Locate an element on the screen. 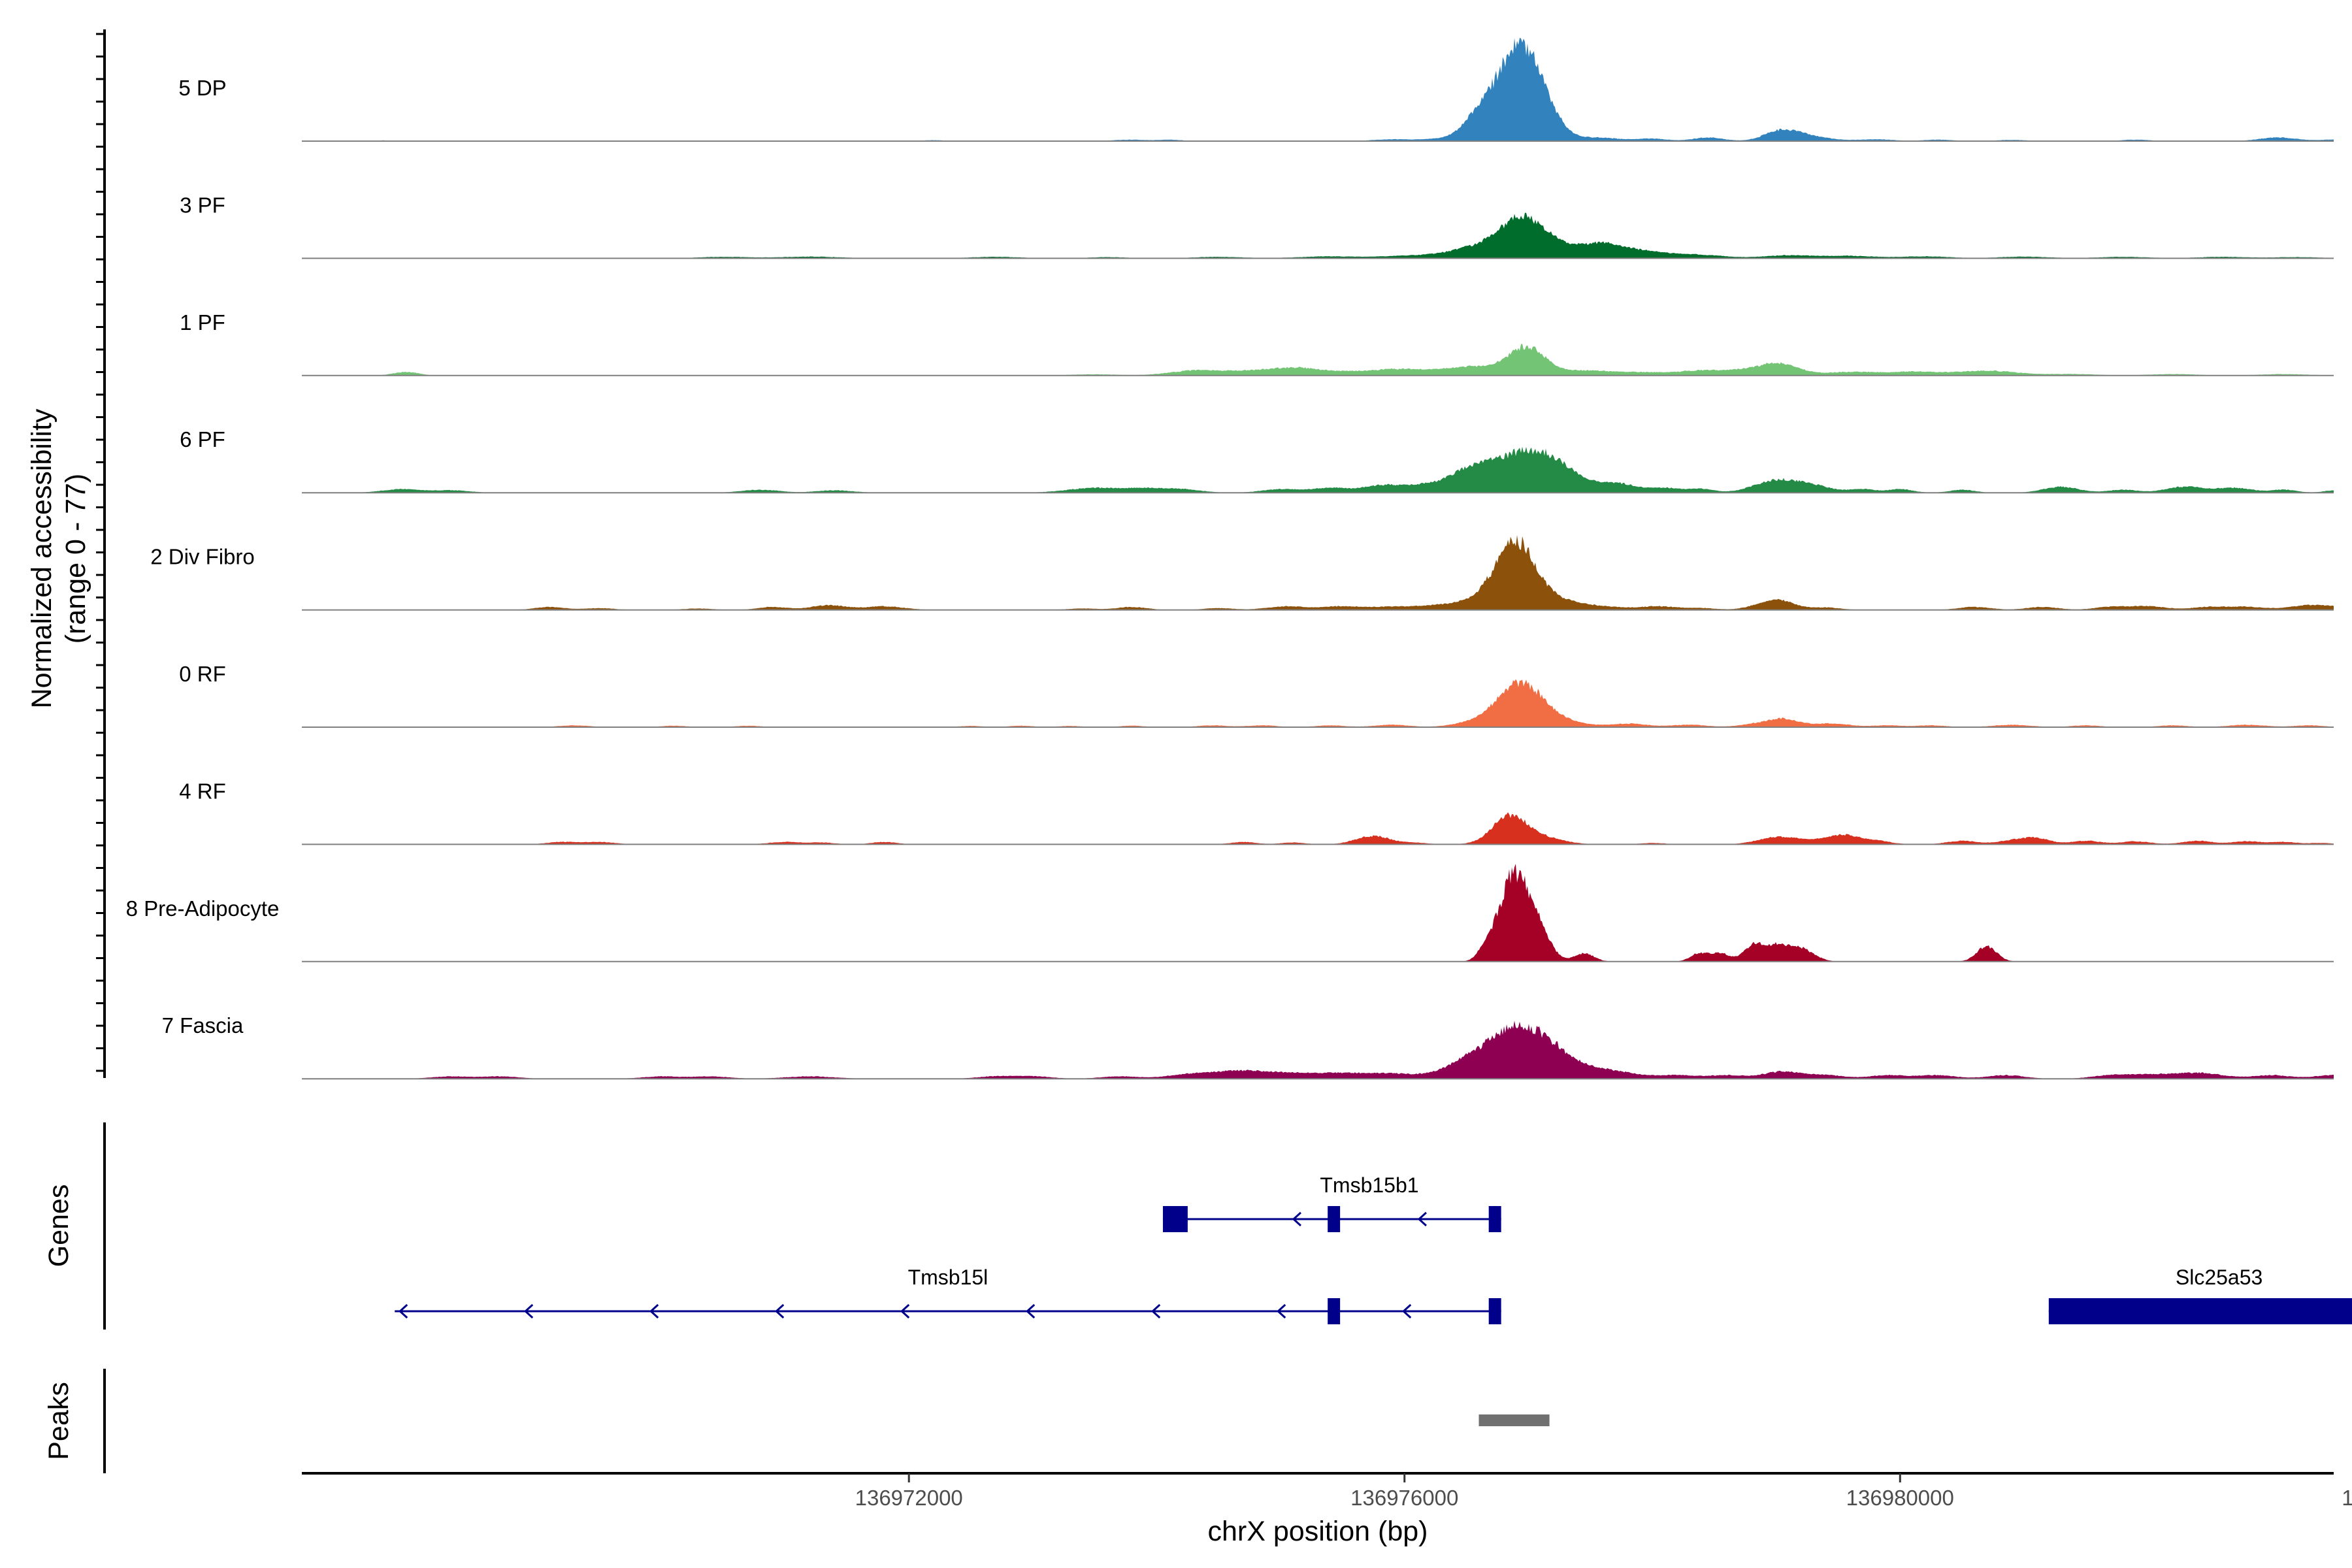  track-5-dp: 5 DP is located at coordinates (1256, 90).